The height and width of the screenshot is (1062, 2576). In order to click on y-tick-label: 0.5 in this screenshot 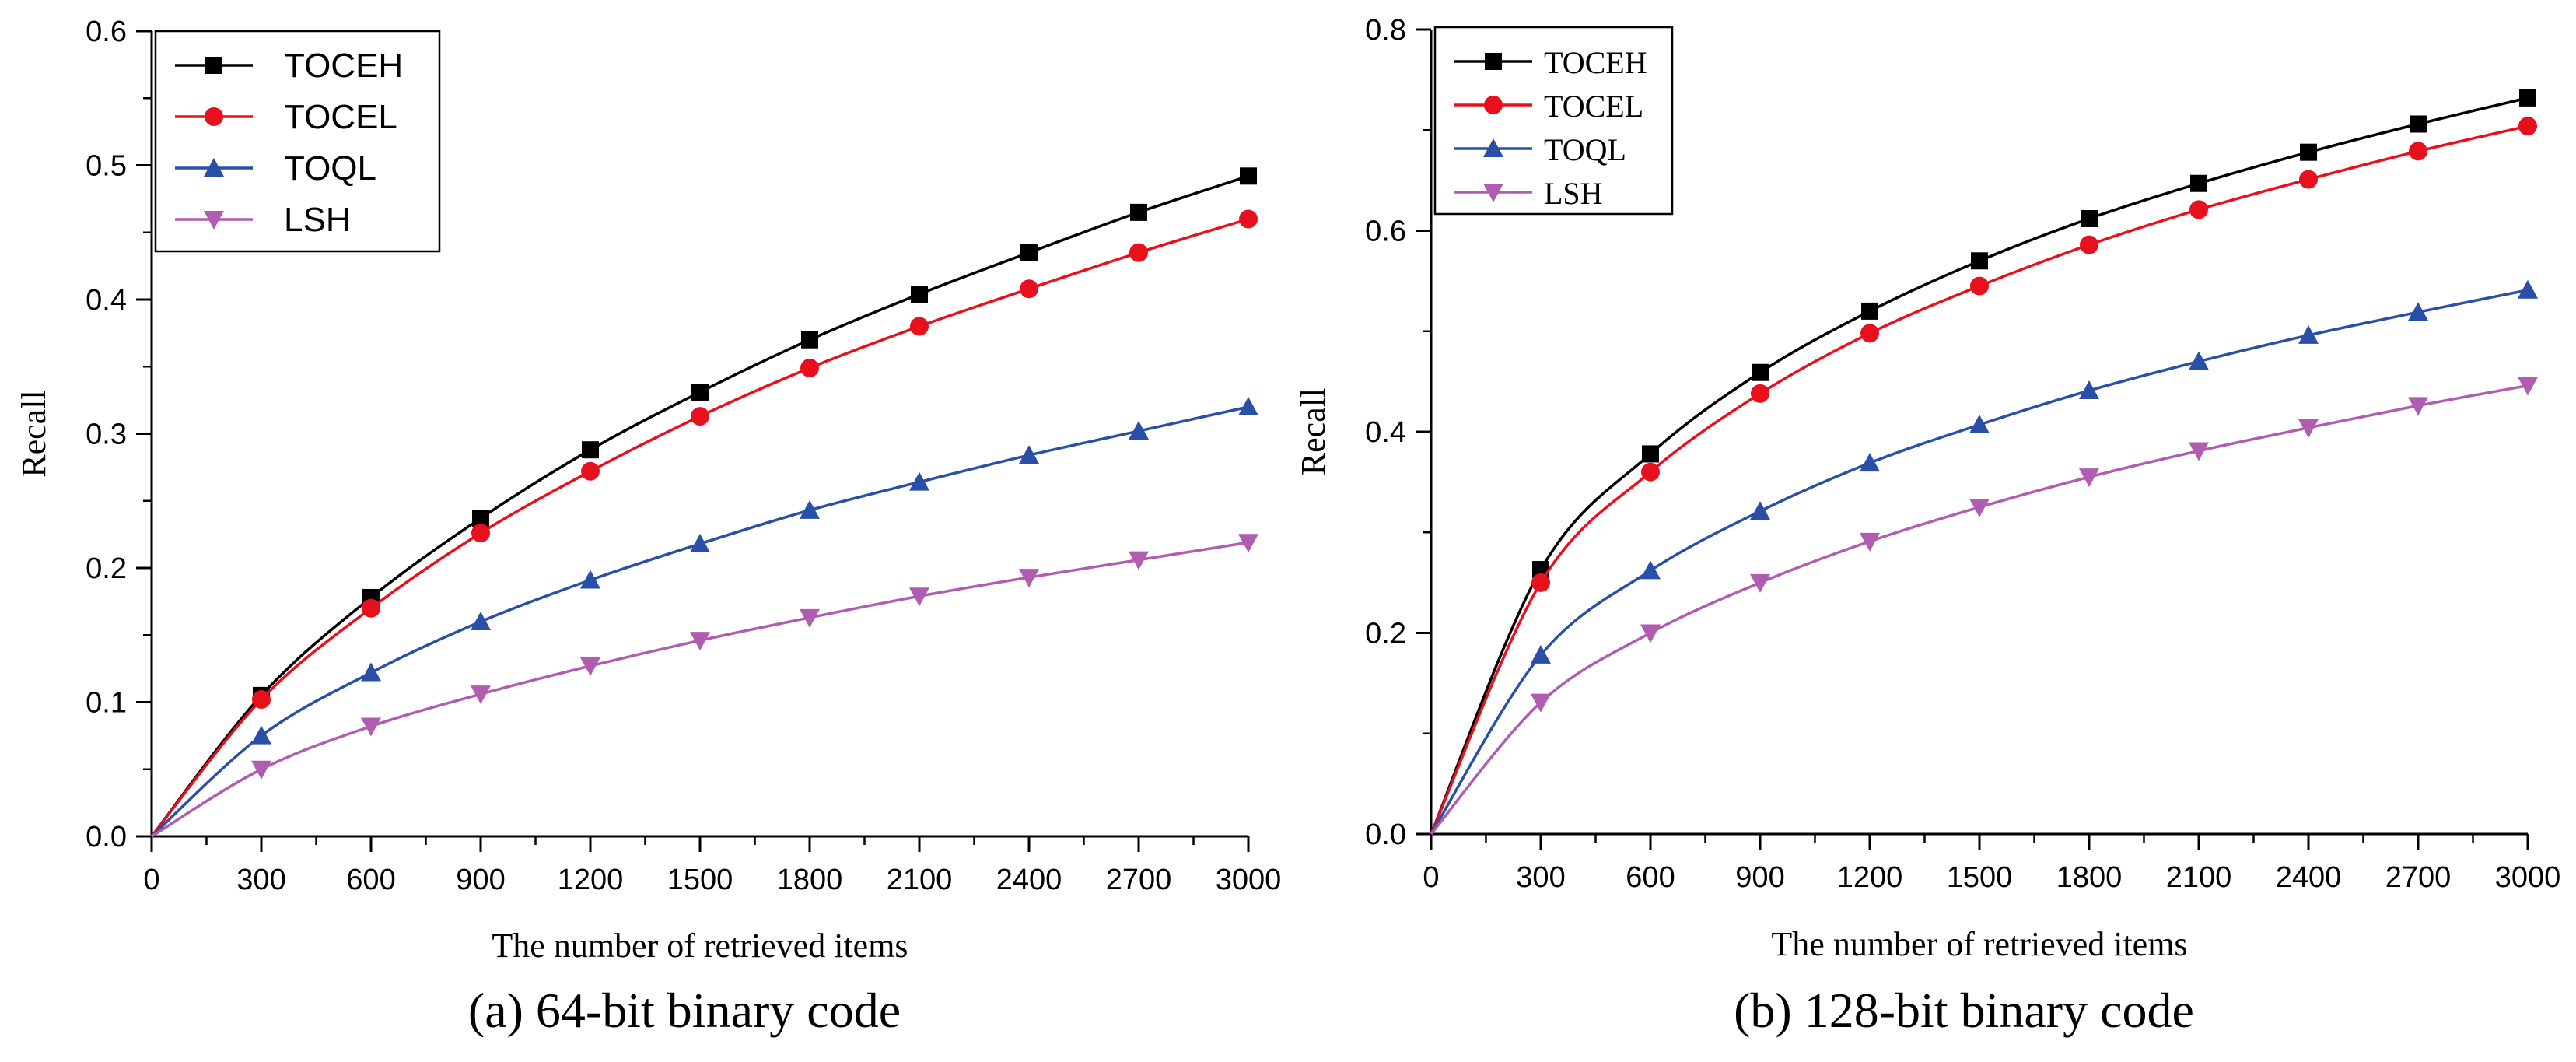, I will do `click(107, 166)`.